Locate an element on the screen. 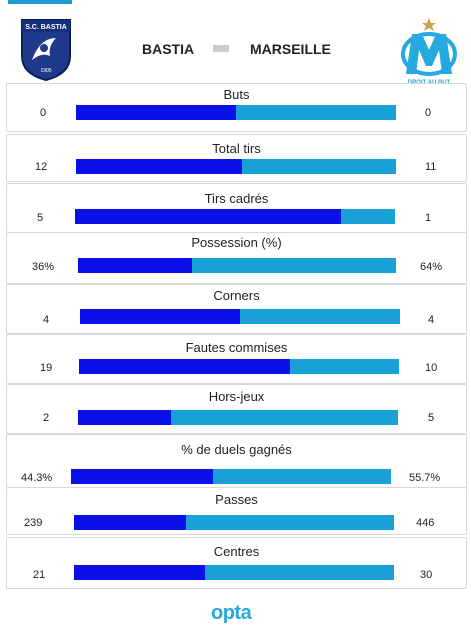 Image resolution: width=471 pixels, height=638 pixels. stat-label: Total tirs is located at coordinates (236, 148).